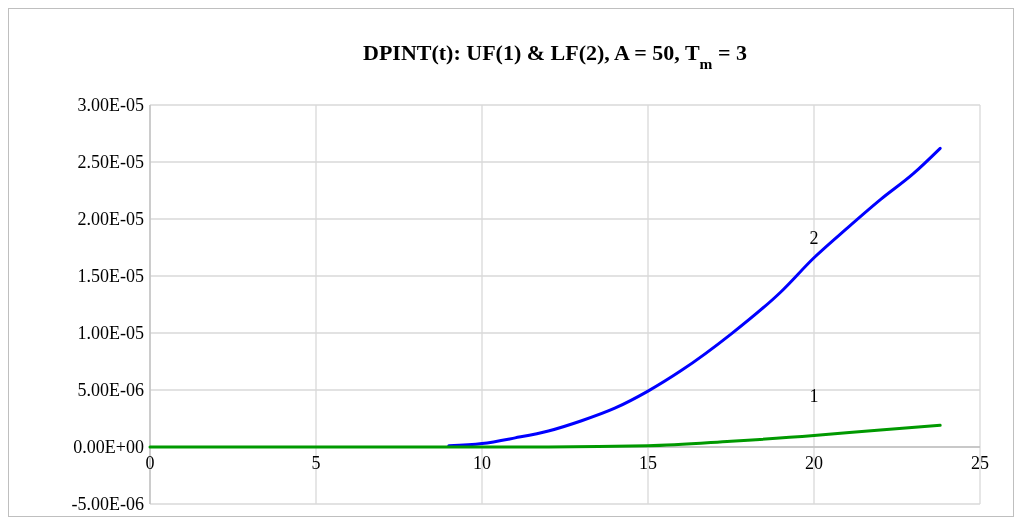  What do you see at coordinates (482, 463) in the screenshot?
I see `x-tick-label: 10` at bounding box center [482, 463].